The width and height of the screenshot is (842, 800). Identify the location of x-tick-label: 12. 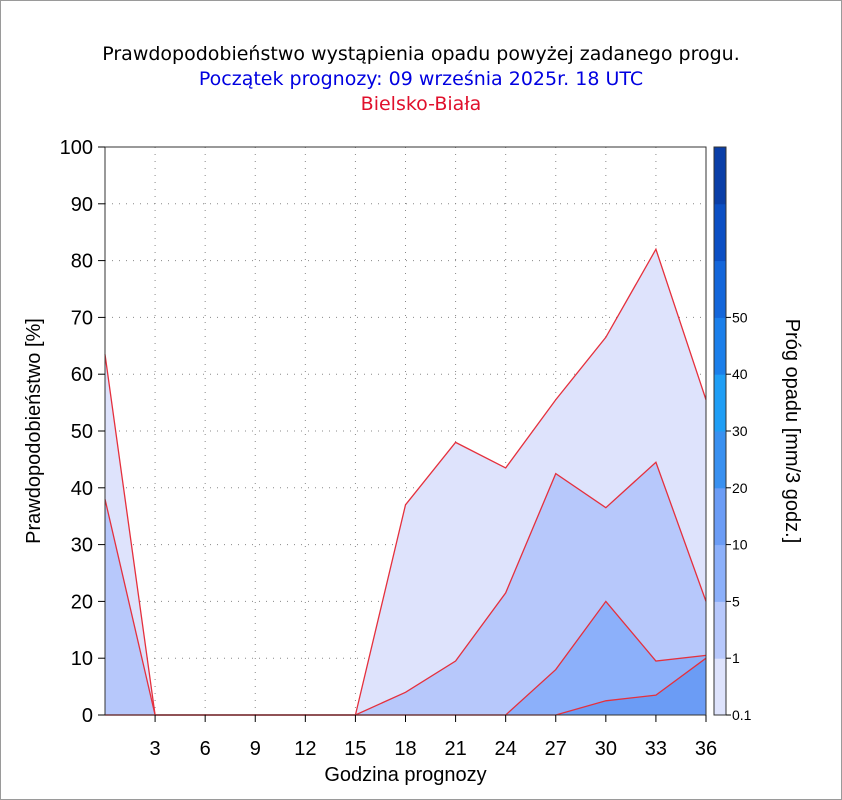
(305, 749).